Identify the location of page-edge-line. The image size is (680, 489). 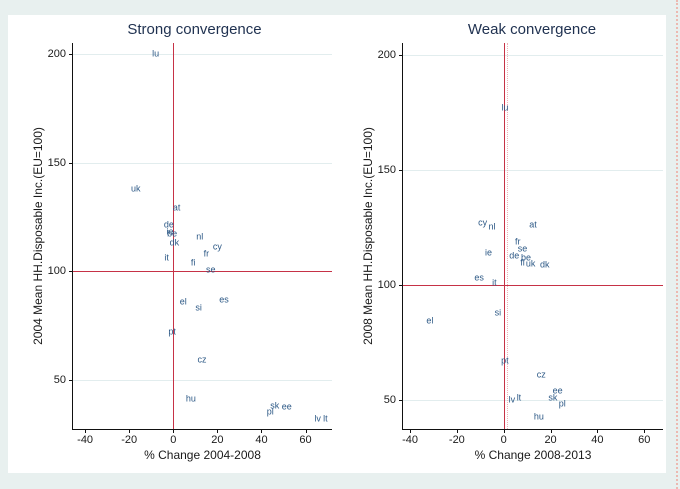
(677, 244).